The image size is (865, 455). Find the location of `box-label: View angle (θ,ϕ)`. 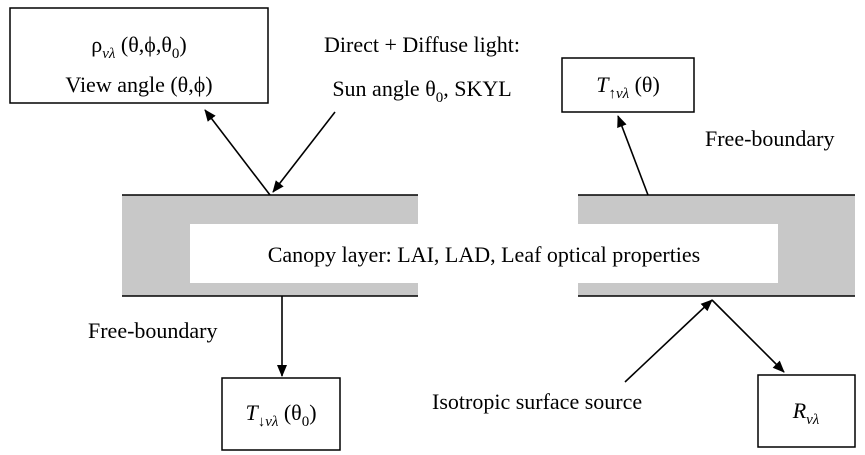

box-label: View angle (θ,ϕ) is located at coordinates (138, 84).